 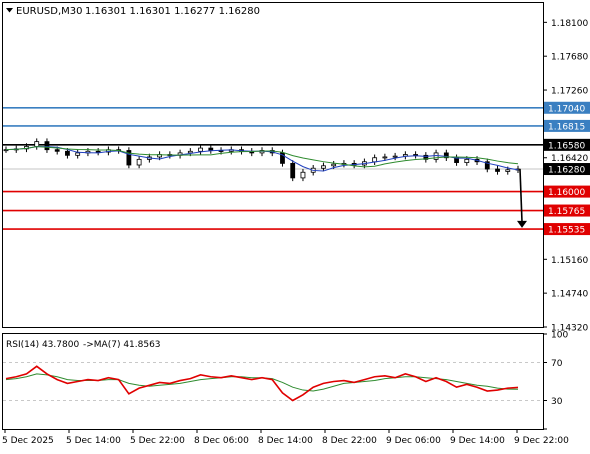 What do you see at coordinates (9, 10) in the screenshot?
I see `chart-menu-triangle-icon` at bounding box center [9, 10].